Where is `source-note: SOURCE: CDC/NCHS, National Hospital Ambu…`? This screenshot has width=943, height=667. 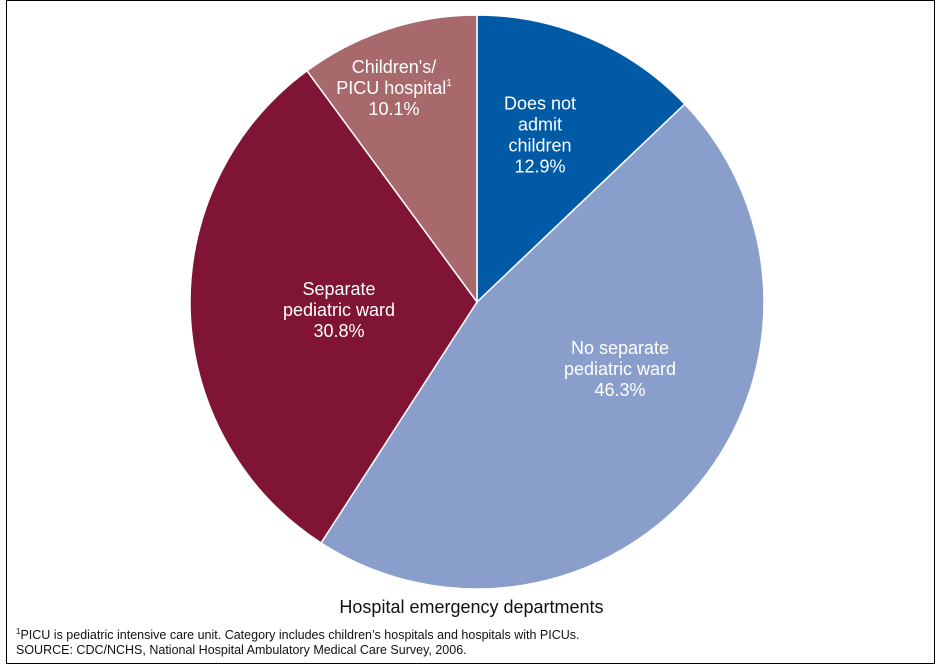
source-note: SOURCE: CDC/NCHS, National Hospital Ambu… is located at coordinates (241, 650).